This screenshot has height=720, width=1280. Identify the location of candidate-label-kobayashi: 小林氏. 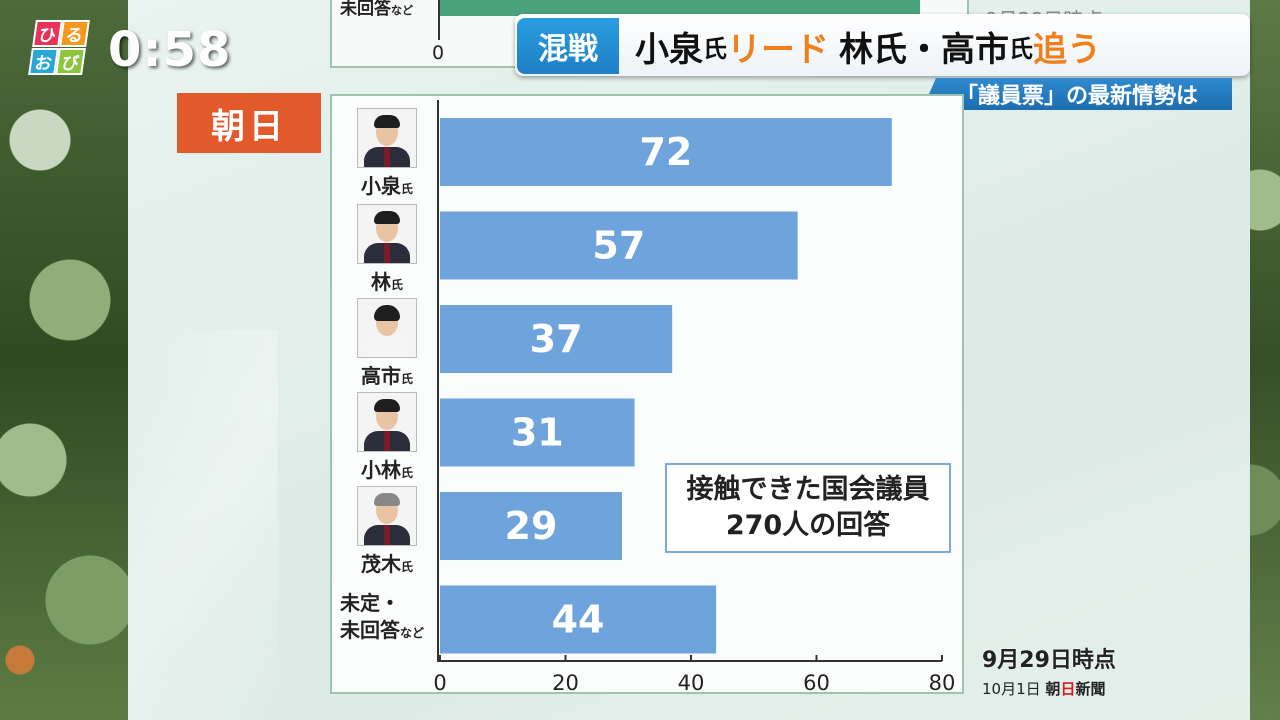
(387, 437).